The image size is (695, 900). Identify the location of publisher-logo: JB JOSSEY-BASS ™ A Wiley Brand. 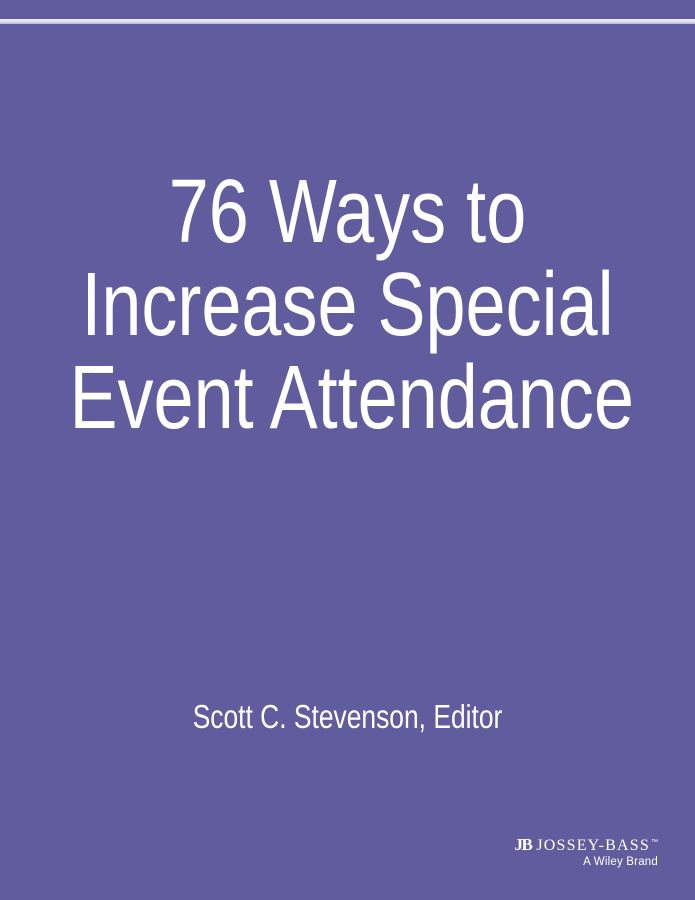
(586, 852).